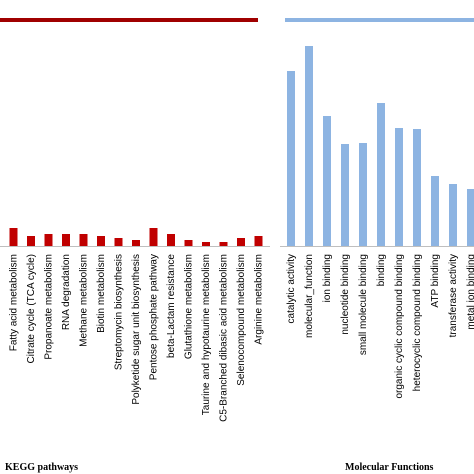 The image size is (474, 474). What do you see at coordinates (399, 326) in the screenshot?
I see `mf-tick-label-6: organic cyclic compound binding` at bounding box center [399, 326].